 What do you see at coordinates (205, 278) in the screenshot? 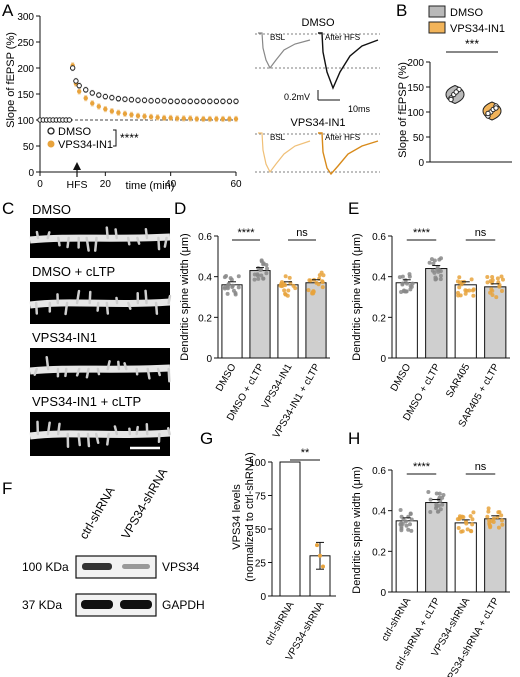
I see `ytick-label: 0.4` at bounding box center [205, 278].